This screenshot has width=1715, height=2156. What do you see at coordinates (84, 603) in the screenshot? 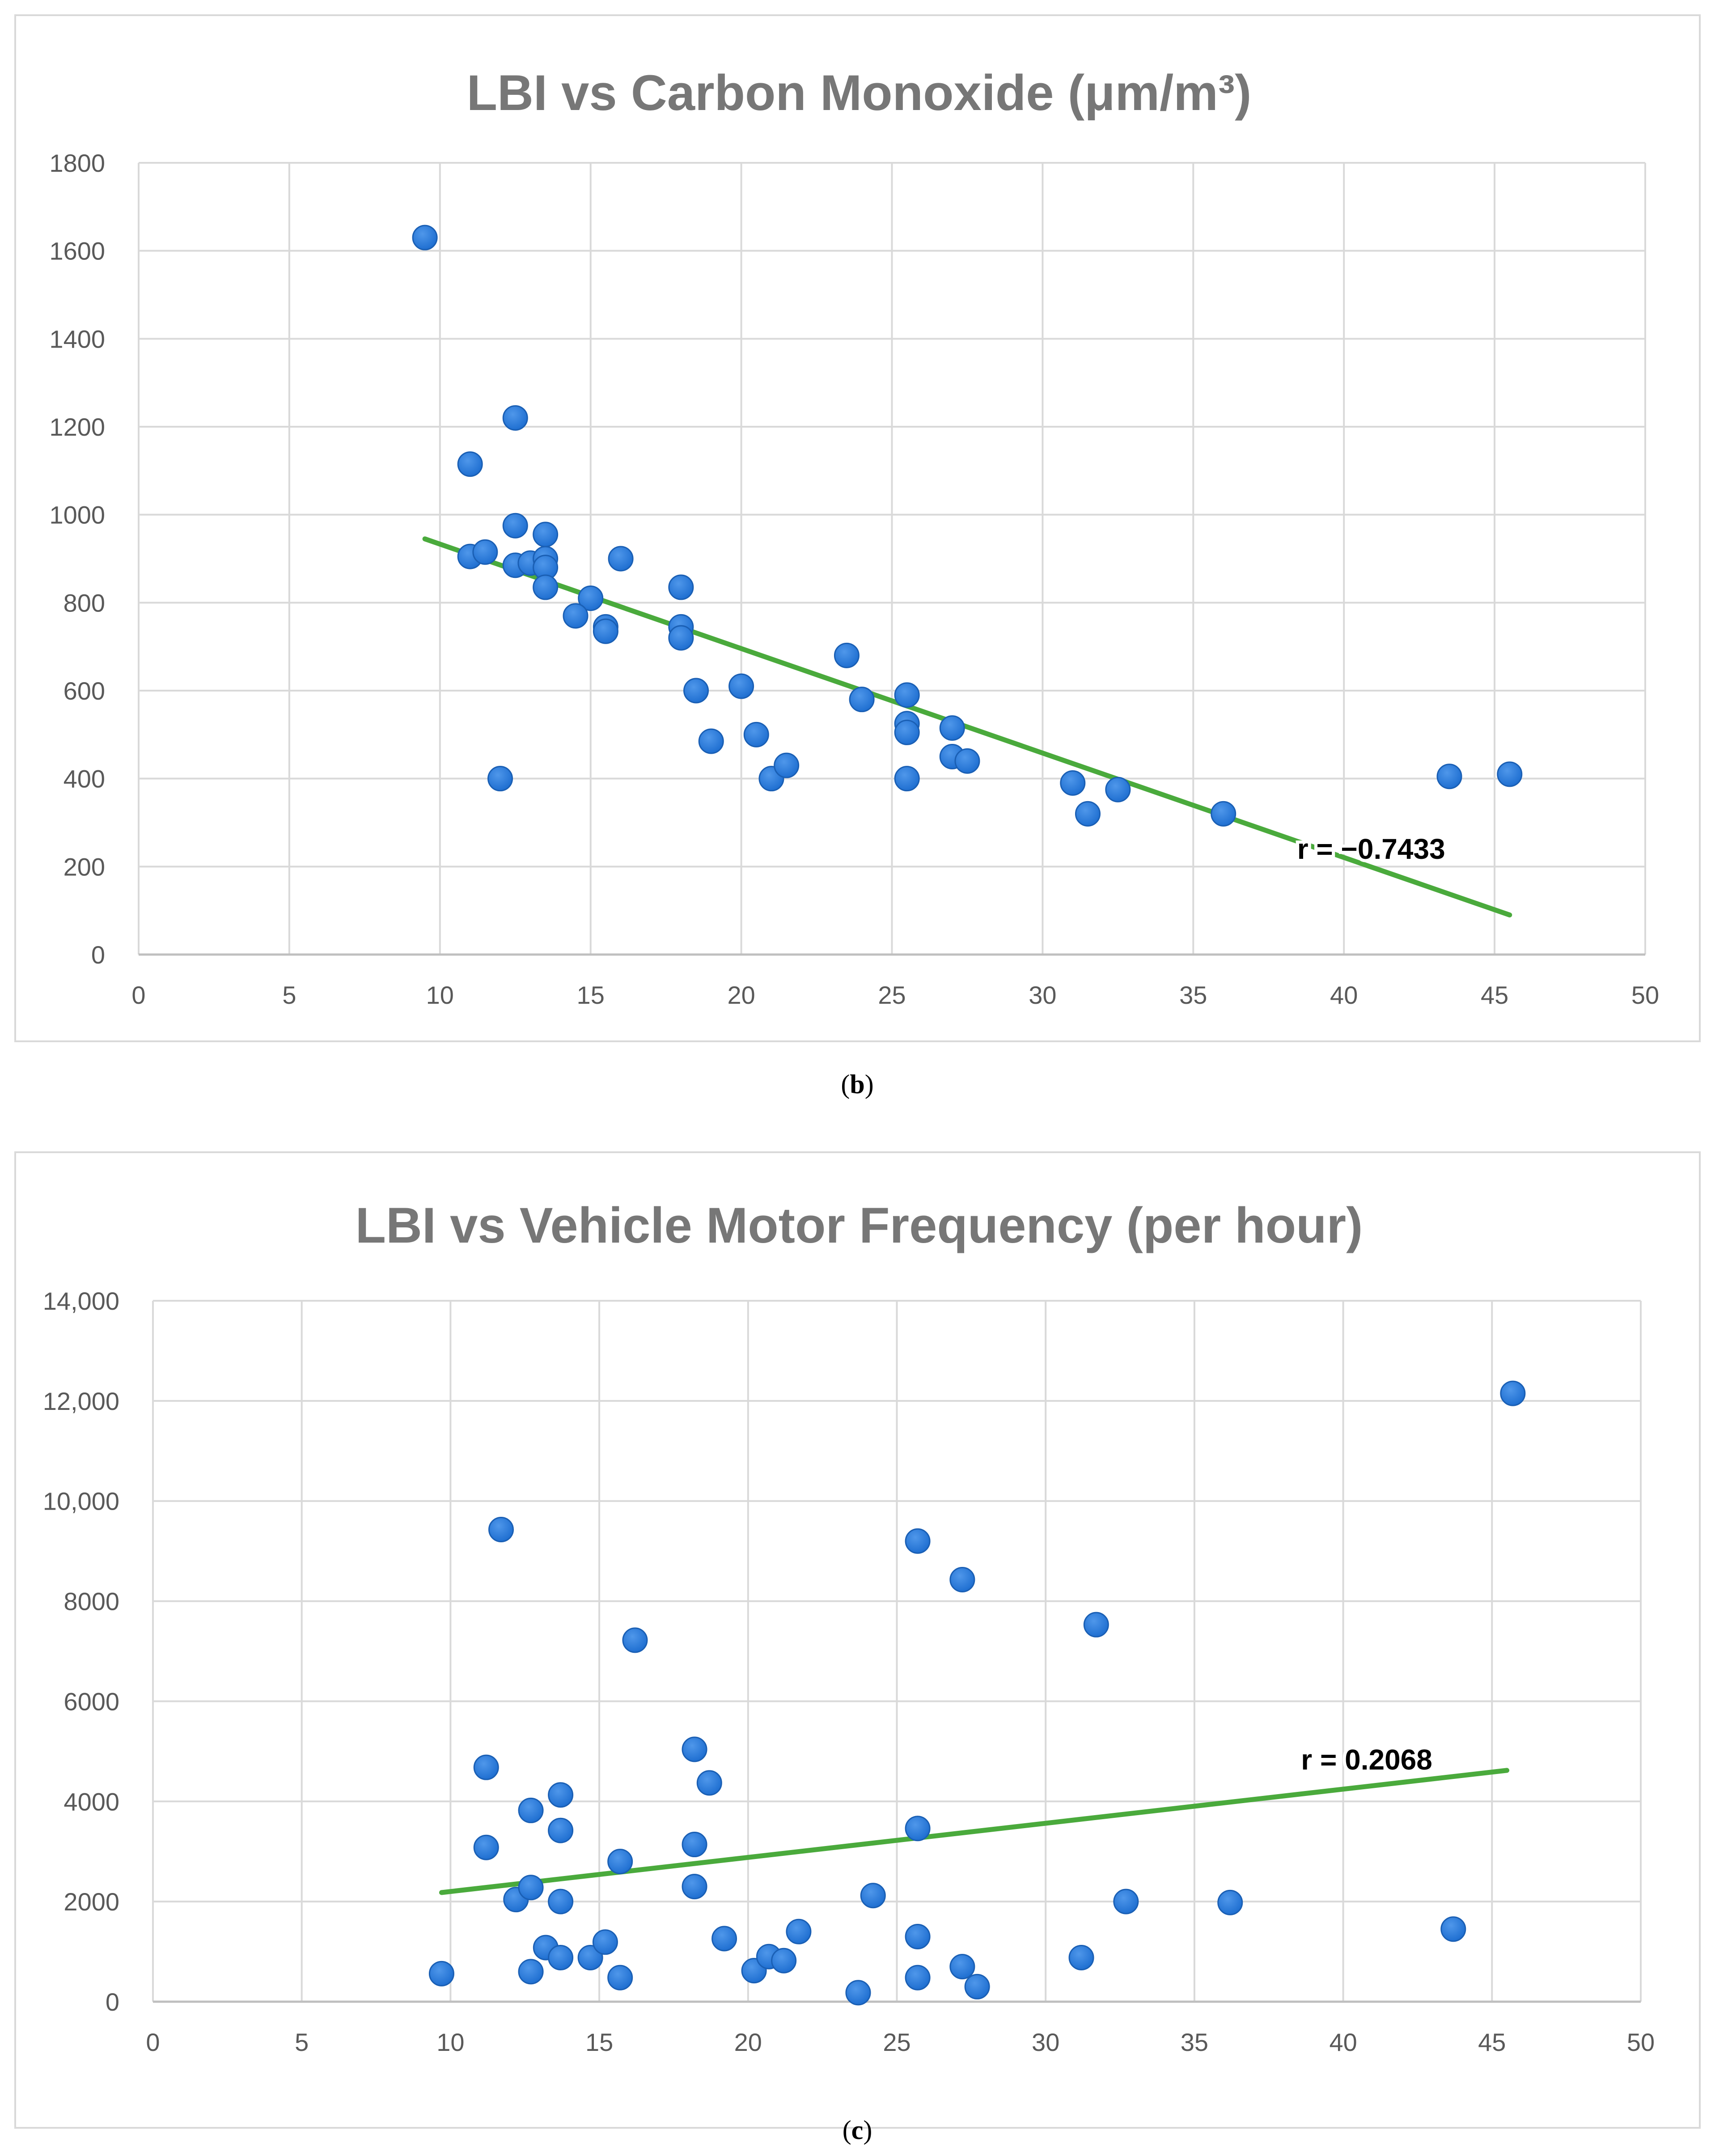
I see `y-tick-label: 800` at bounding box center [84, 603].